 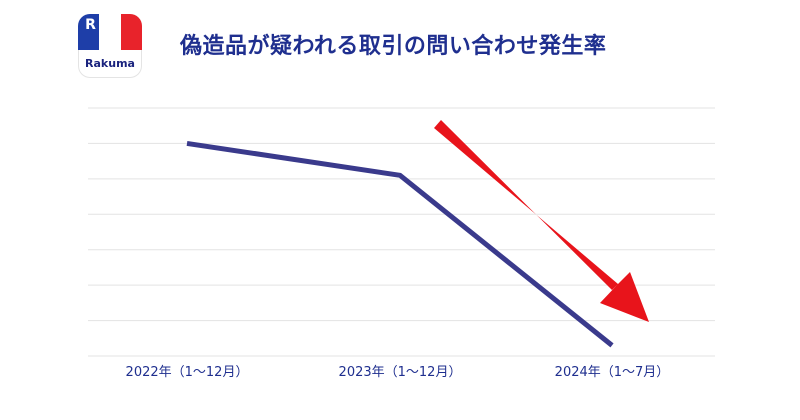 I want to click on chart-title: 偽造品が疑われる取引の問い合わせ発生率, so click(x=393, y=46).